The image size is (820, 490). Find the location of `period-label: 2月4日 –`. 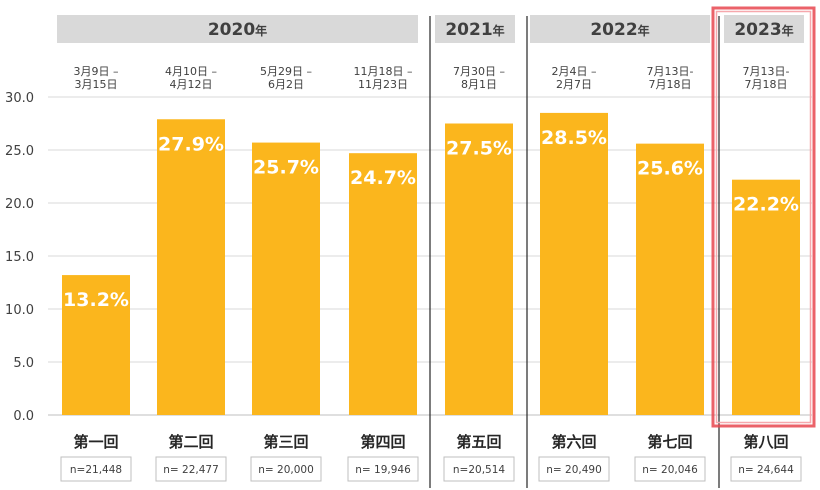

period-label: 2月4日 – is located at coordinates (574, 71).